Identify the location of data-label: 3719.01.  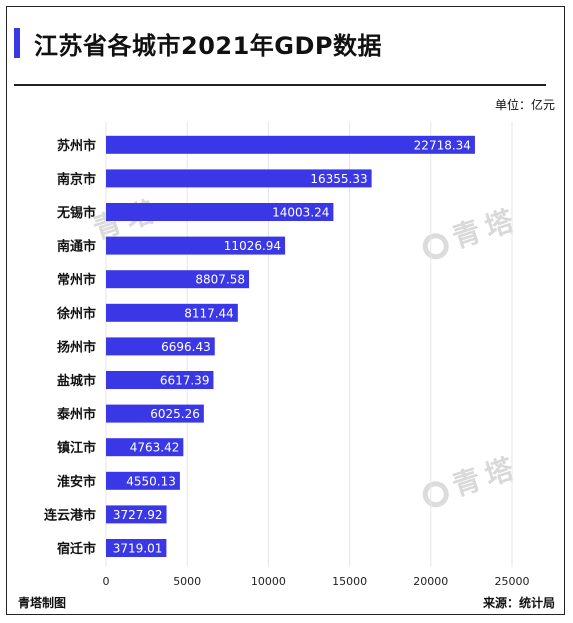
(138, 549).